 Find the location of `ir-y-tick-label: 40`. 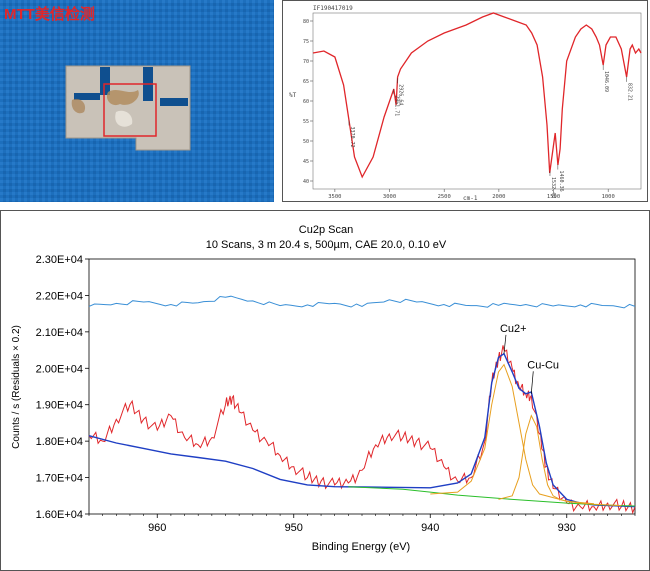

ir-y-tick-label: 40 is located at coordinates (306, 182).